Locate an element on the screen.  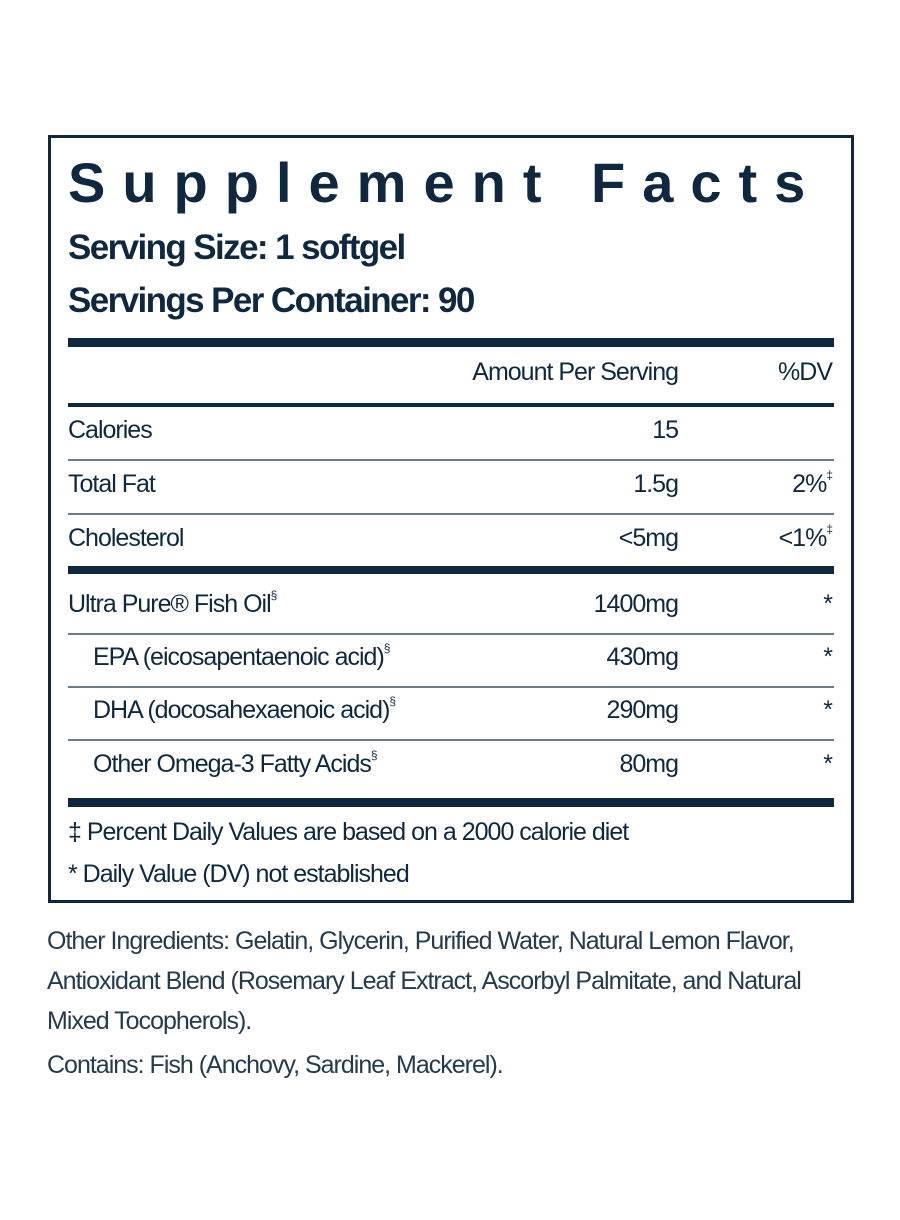
header-dv: %DV is located at coordinates (805, 372).